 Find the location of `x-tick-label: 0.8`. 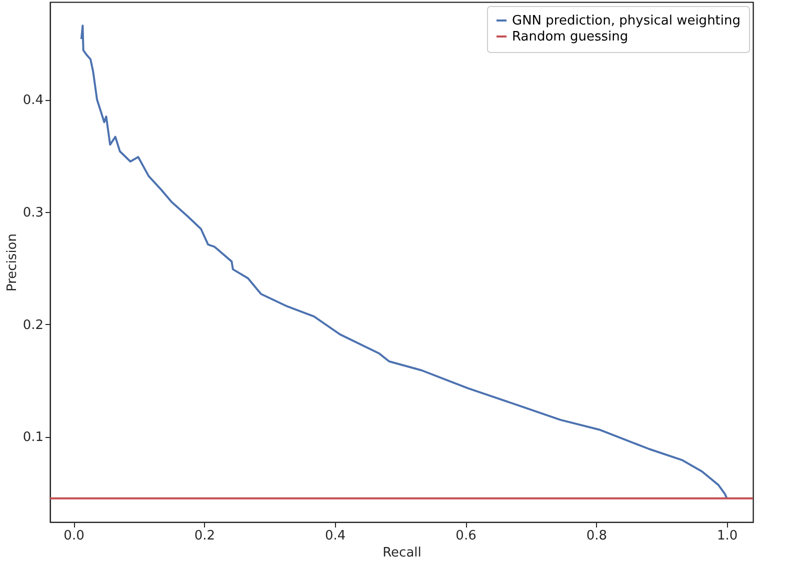

x-tick-label: 0.8 is located at coordinates (597, 536).